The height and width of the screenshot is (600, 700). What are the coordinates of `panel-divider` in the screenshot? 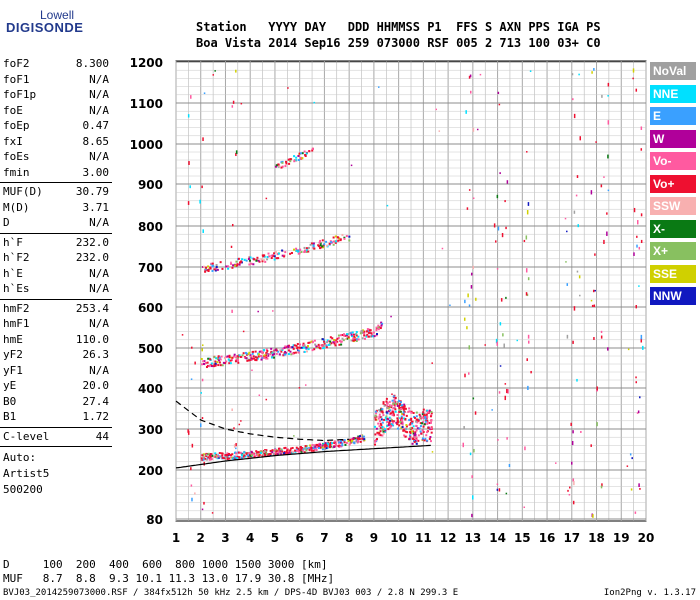 It's located at (56, 233).